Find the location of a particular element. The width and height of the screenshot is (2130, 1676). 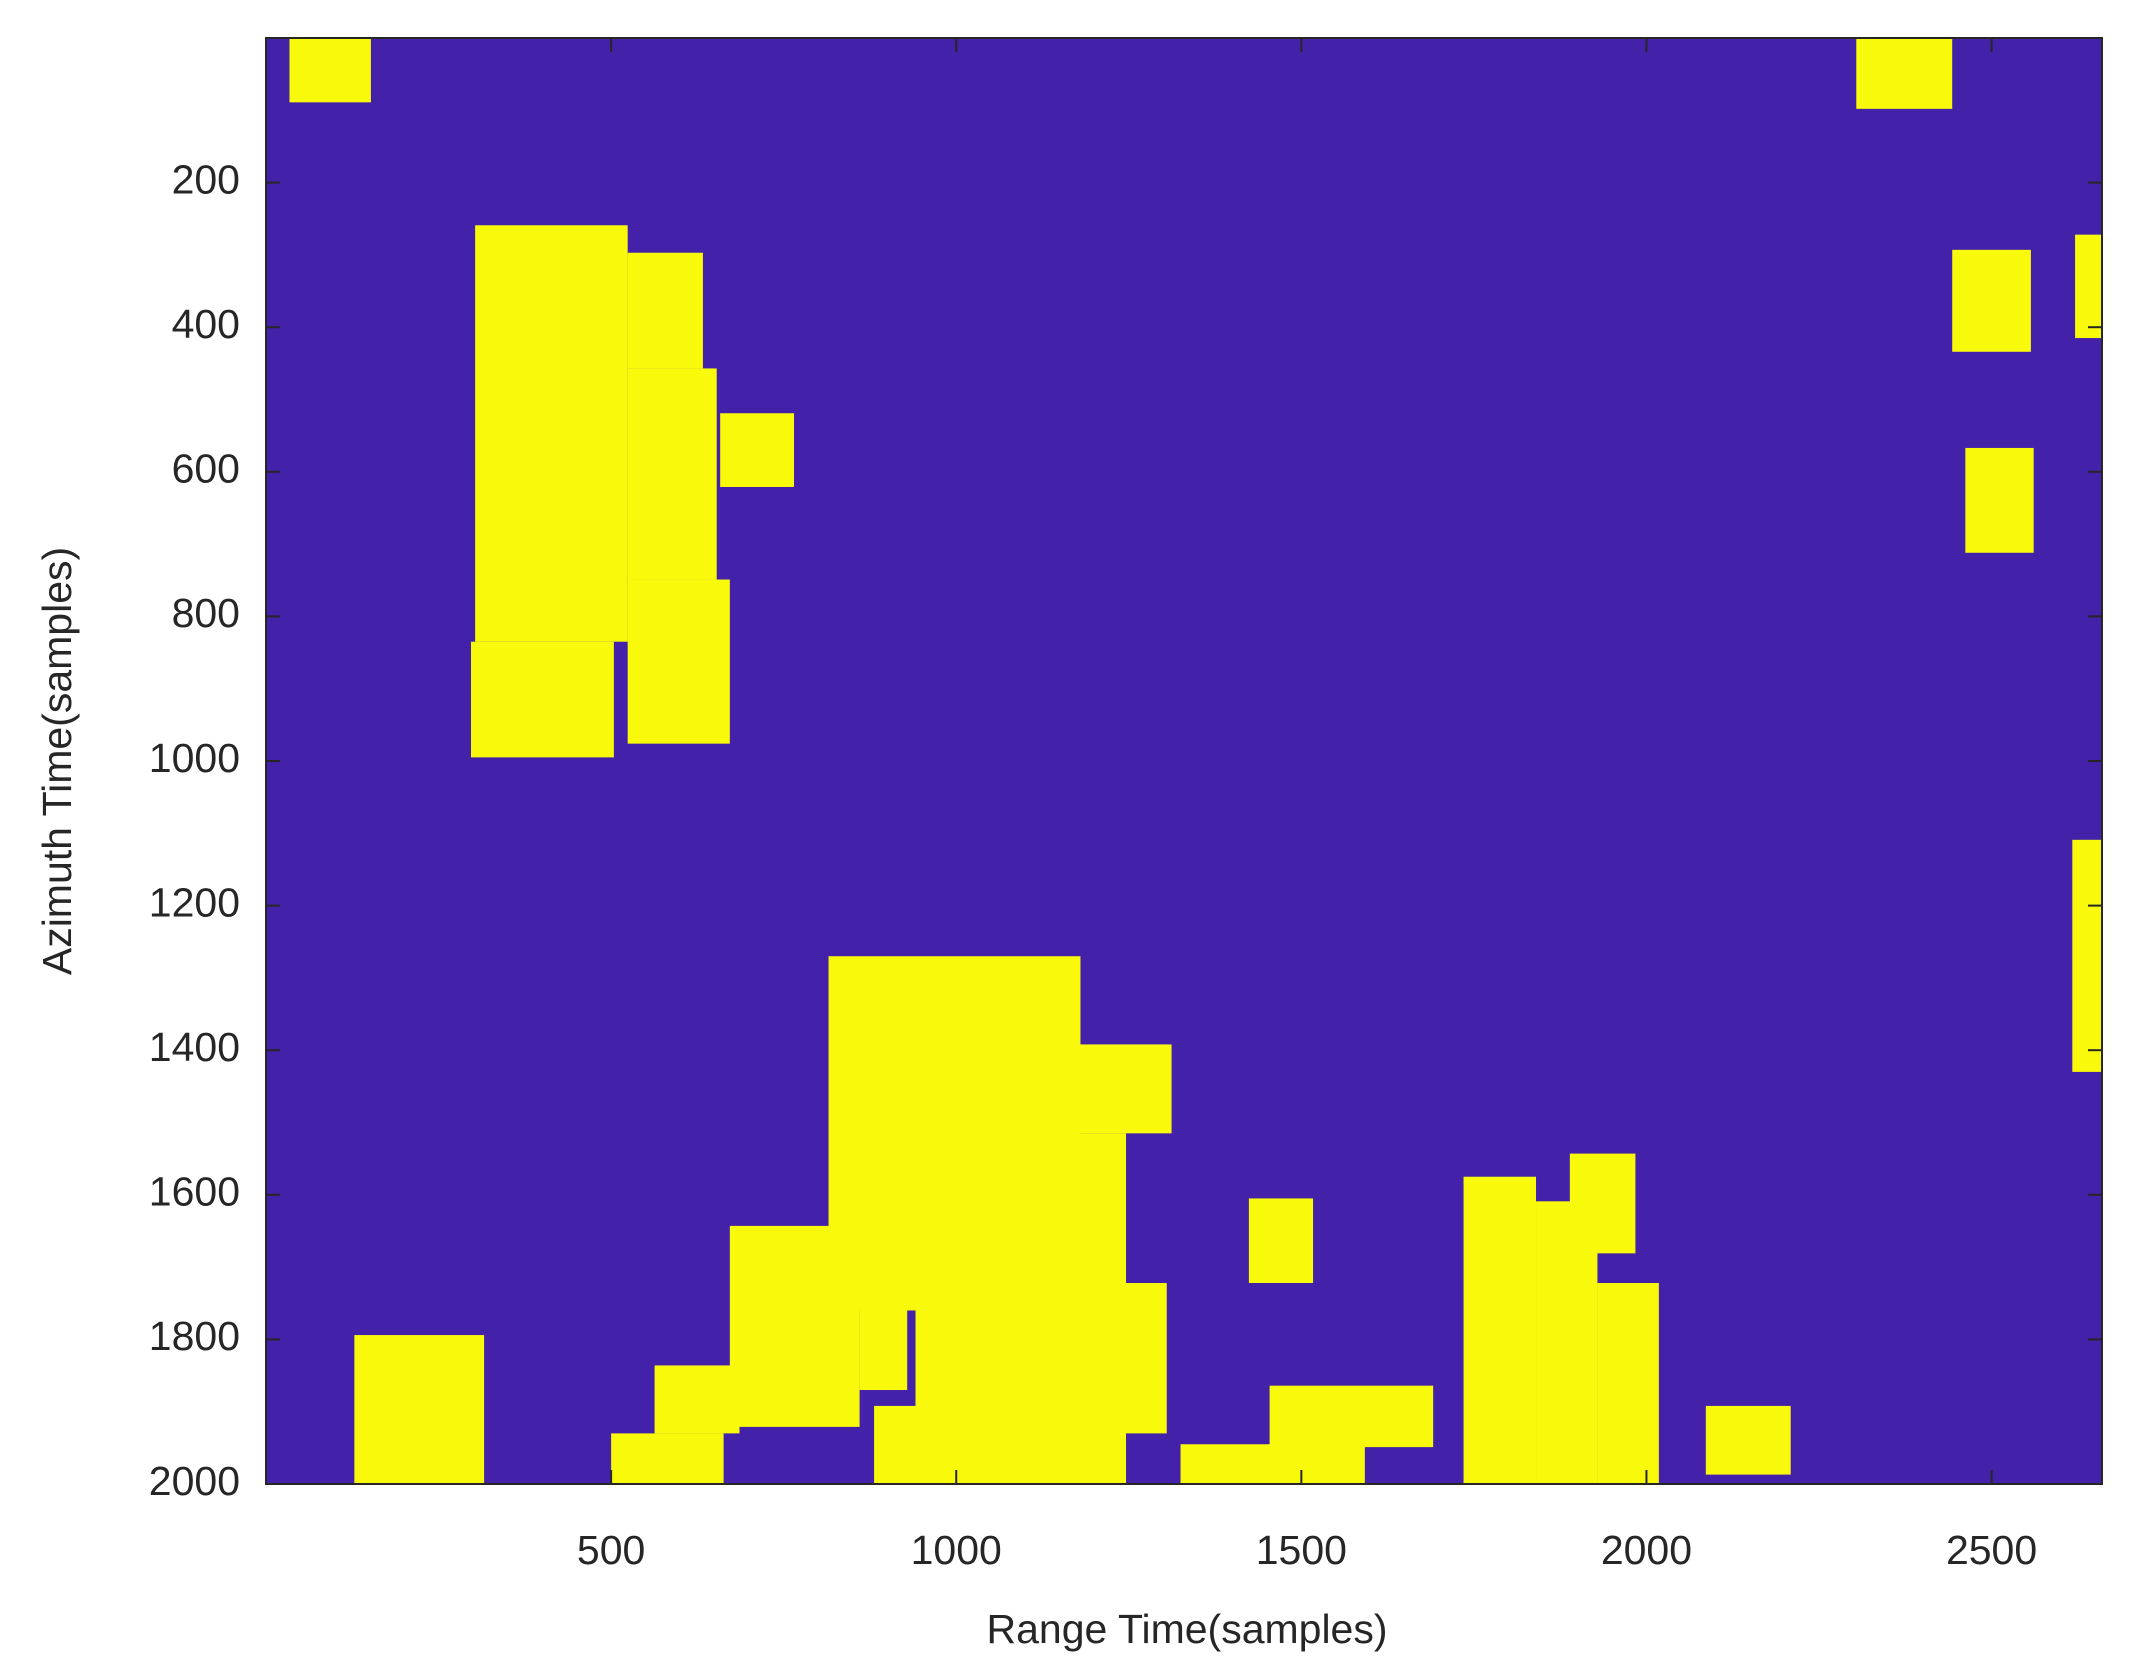

y-tick-label: 600 is located at coordinates (206, 469).